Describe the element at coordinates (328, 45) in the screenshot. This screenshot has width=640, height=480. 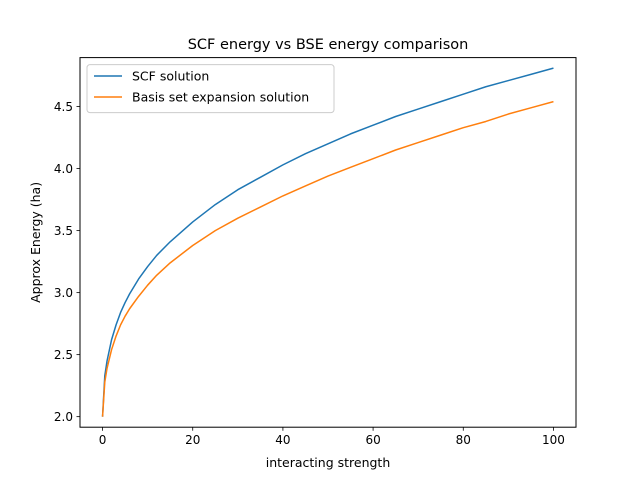
I see `chart-title: SCF energy vs BSE energy comparison` at that location.